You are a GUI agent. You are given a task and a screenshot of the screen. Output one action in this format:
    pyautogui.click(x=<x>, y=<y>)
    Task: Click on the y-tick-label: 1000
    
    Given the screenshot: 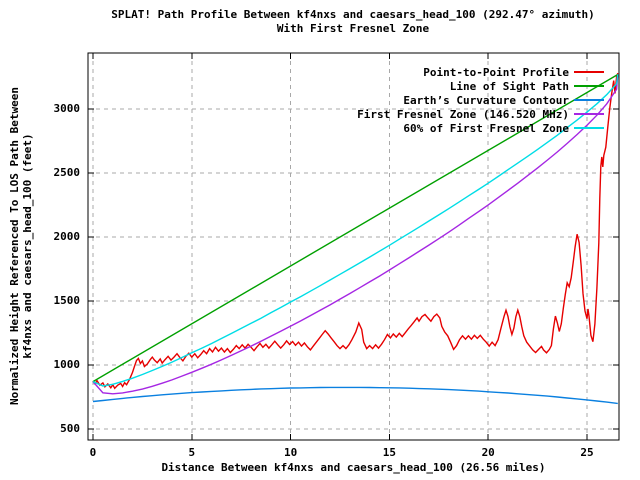 What is the action you would take?
    pyautogui.click(x=67, y=364)
    